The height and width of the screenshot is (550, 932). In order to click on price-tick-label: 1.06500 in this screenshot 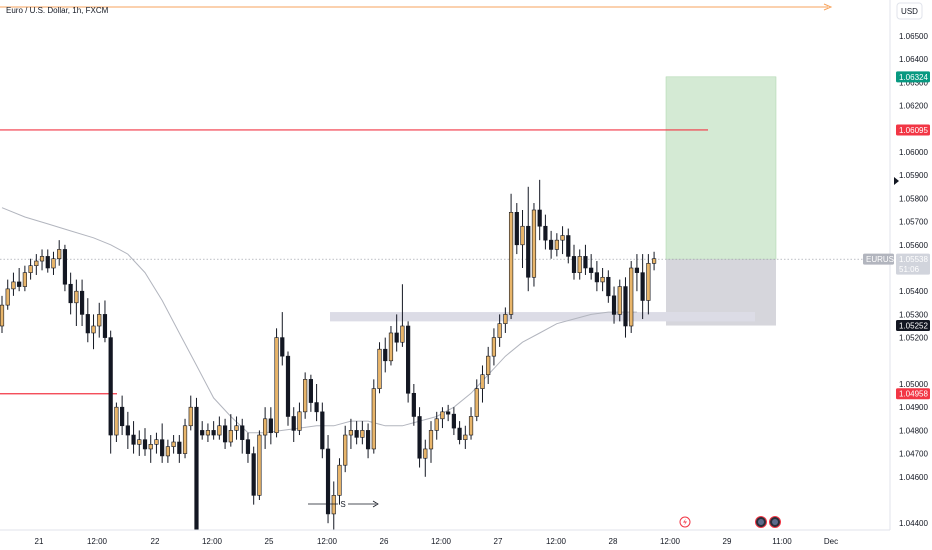, I will do `click(913, 36)`.